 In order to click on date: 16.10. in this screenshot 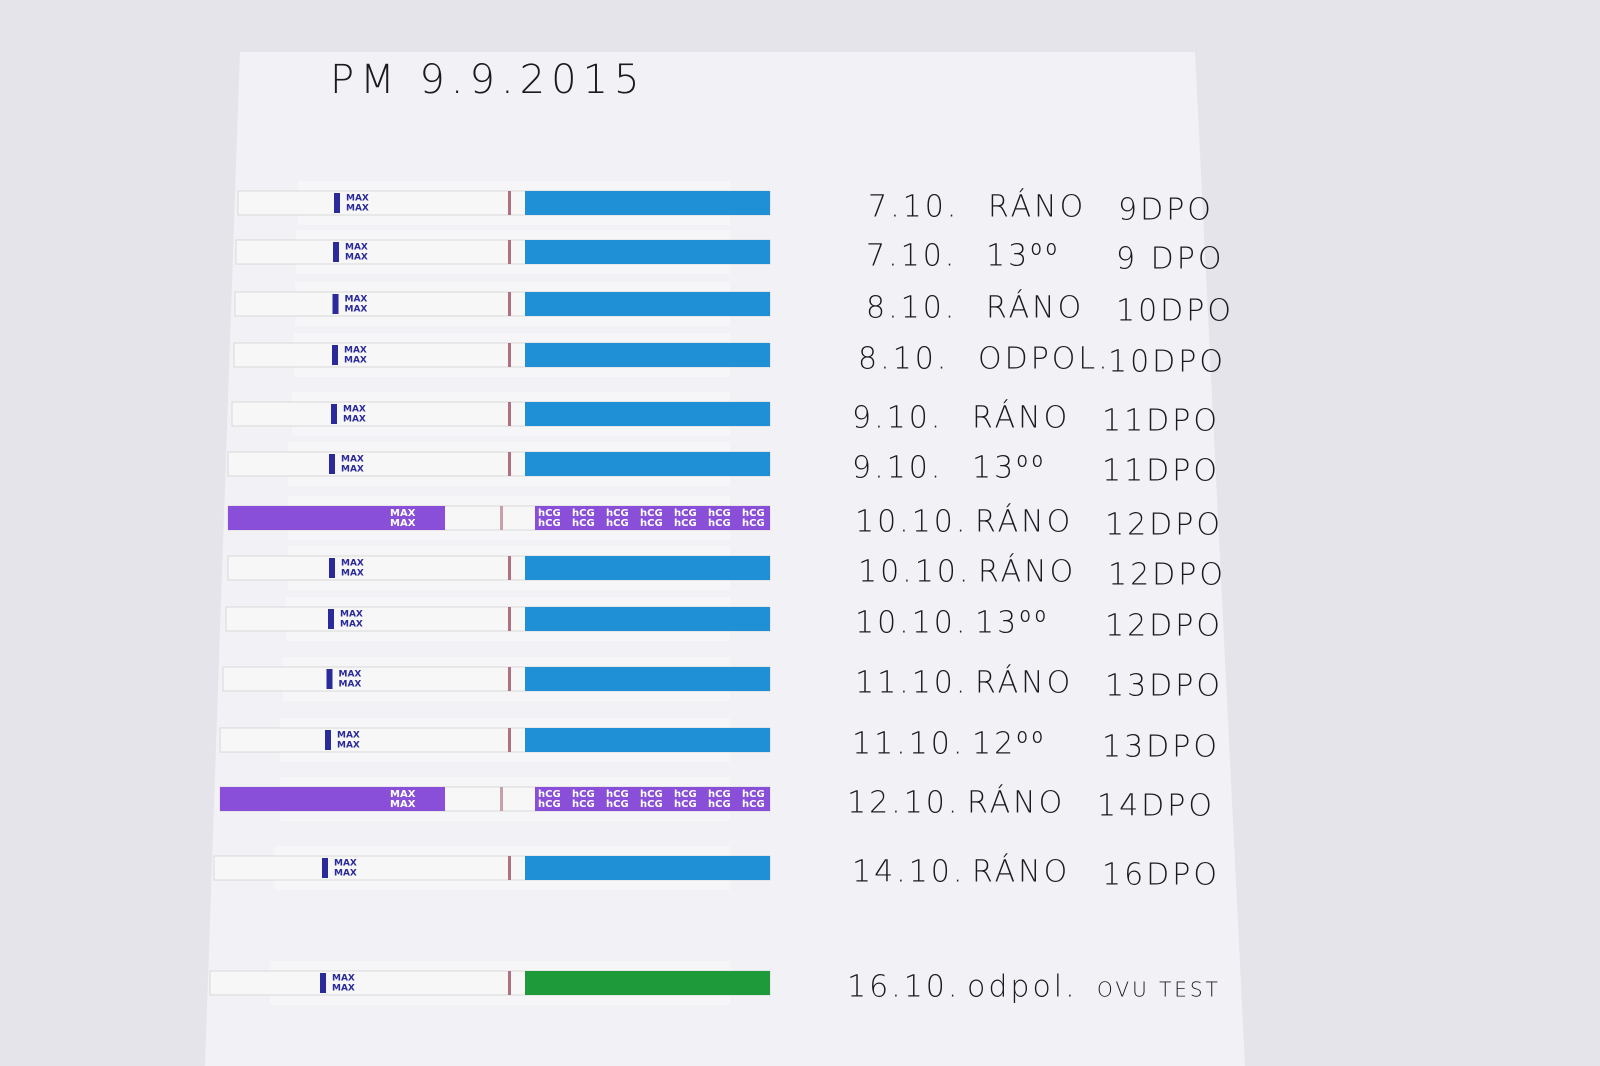, I will do `click(903, 987)`.